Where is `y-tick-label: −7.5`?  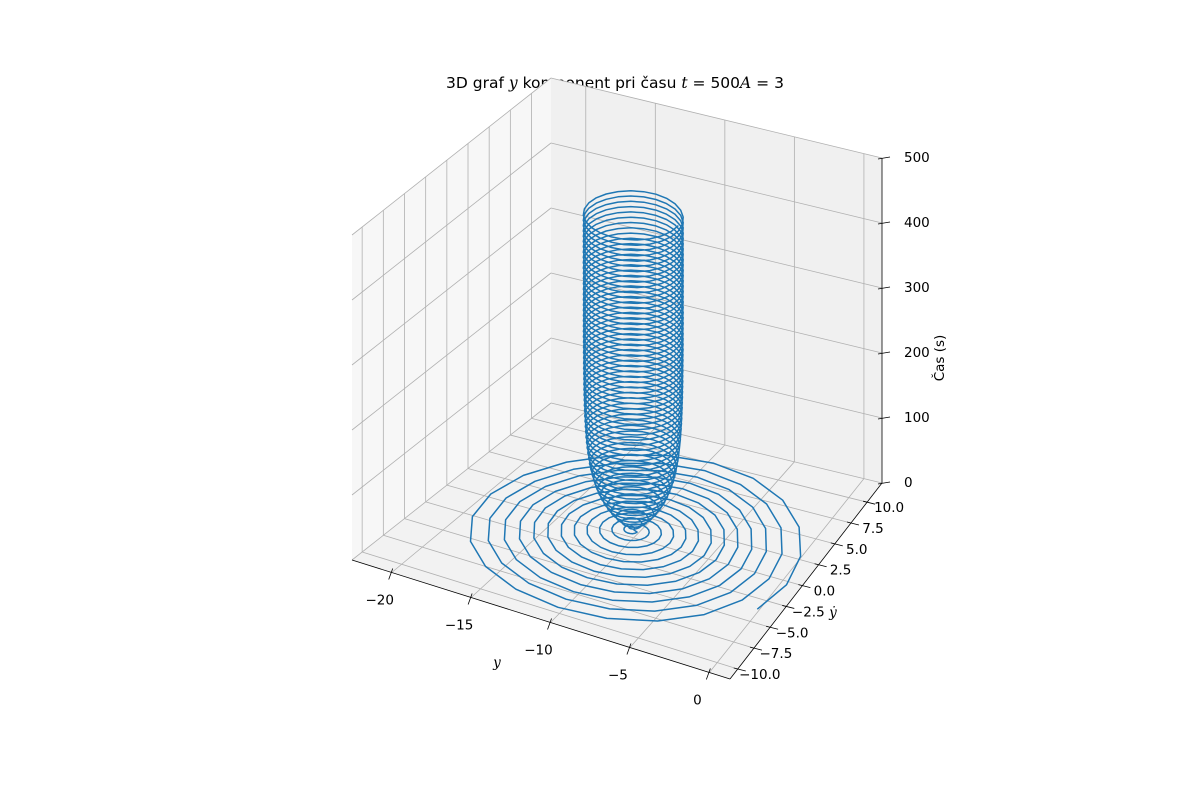
y-tick-label: −7.5 is located at coordinates (776, 654).